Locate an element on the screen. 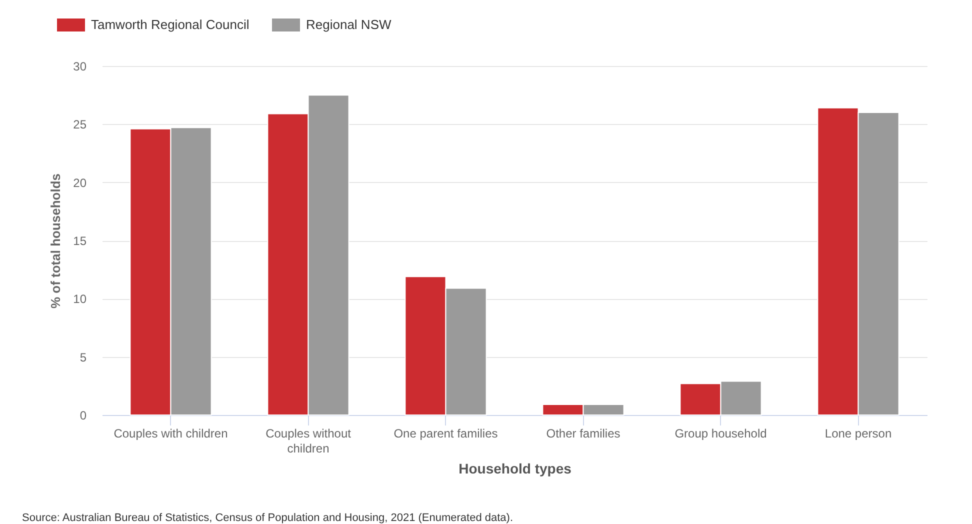 Image resolution: width=972 pixels, height=524 pixels. y-axis-title: % of total households is located at coordinates (56, 241).